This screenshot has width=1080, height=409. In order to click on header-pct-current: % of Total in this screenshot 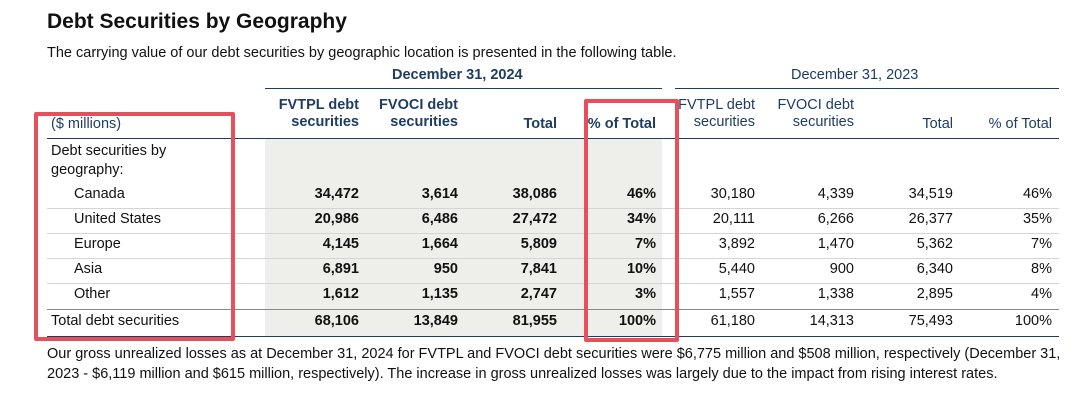, I will do `click(621, 124)`.